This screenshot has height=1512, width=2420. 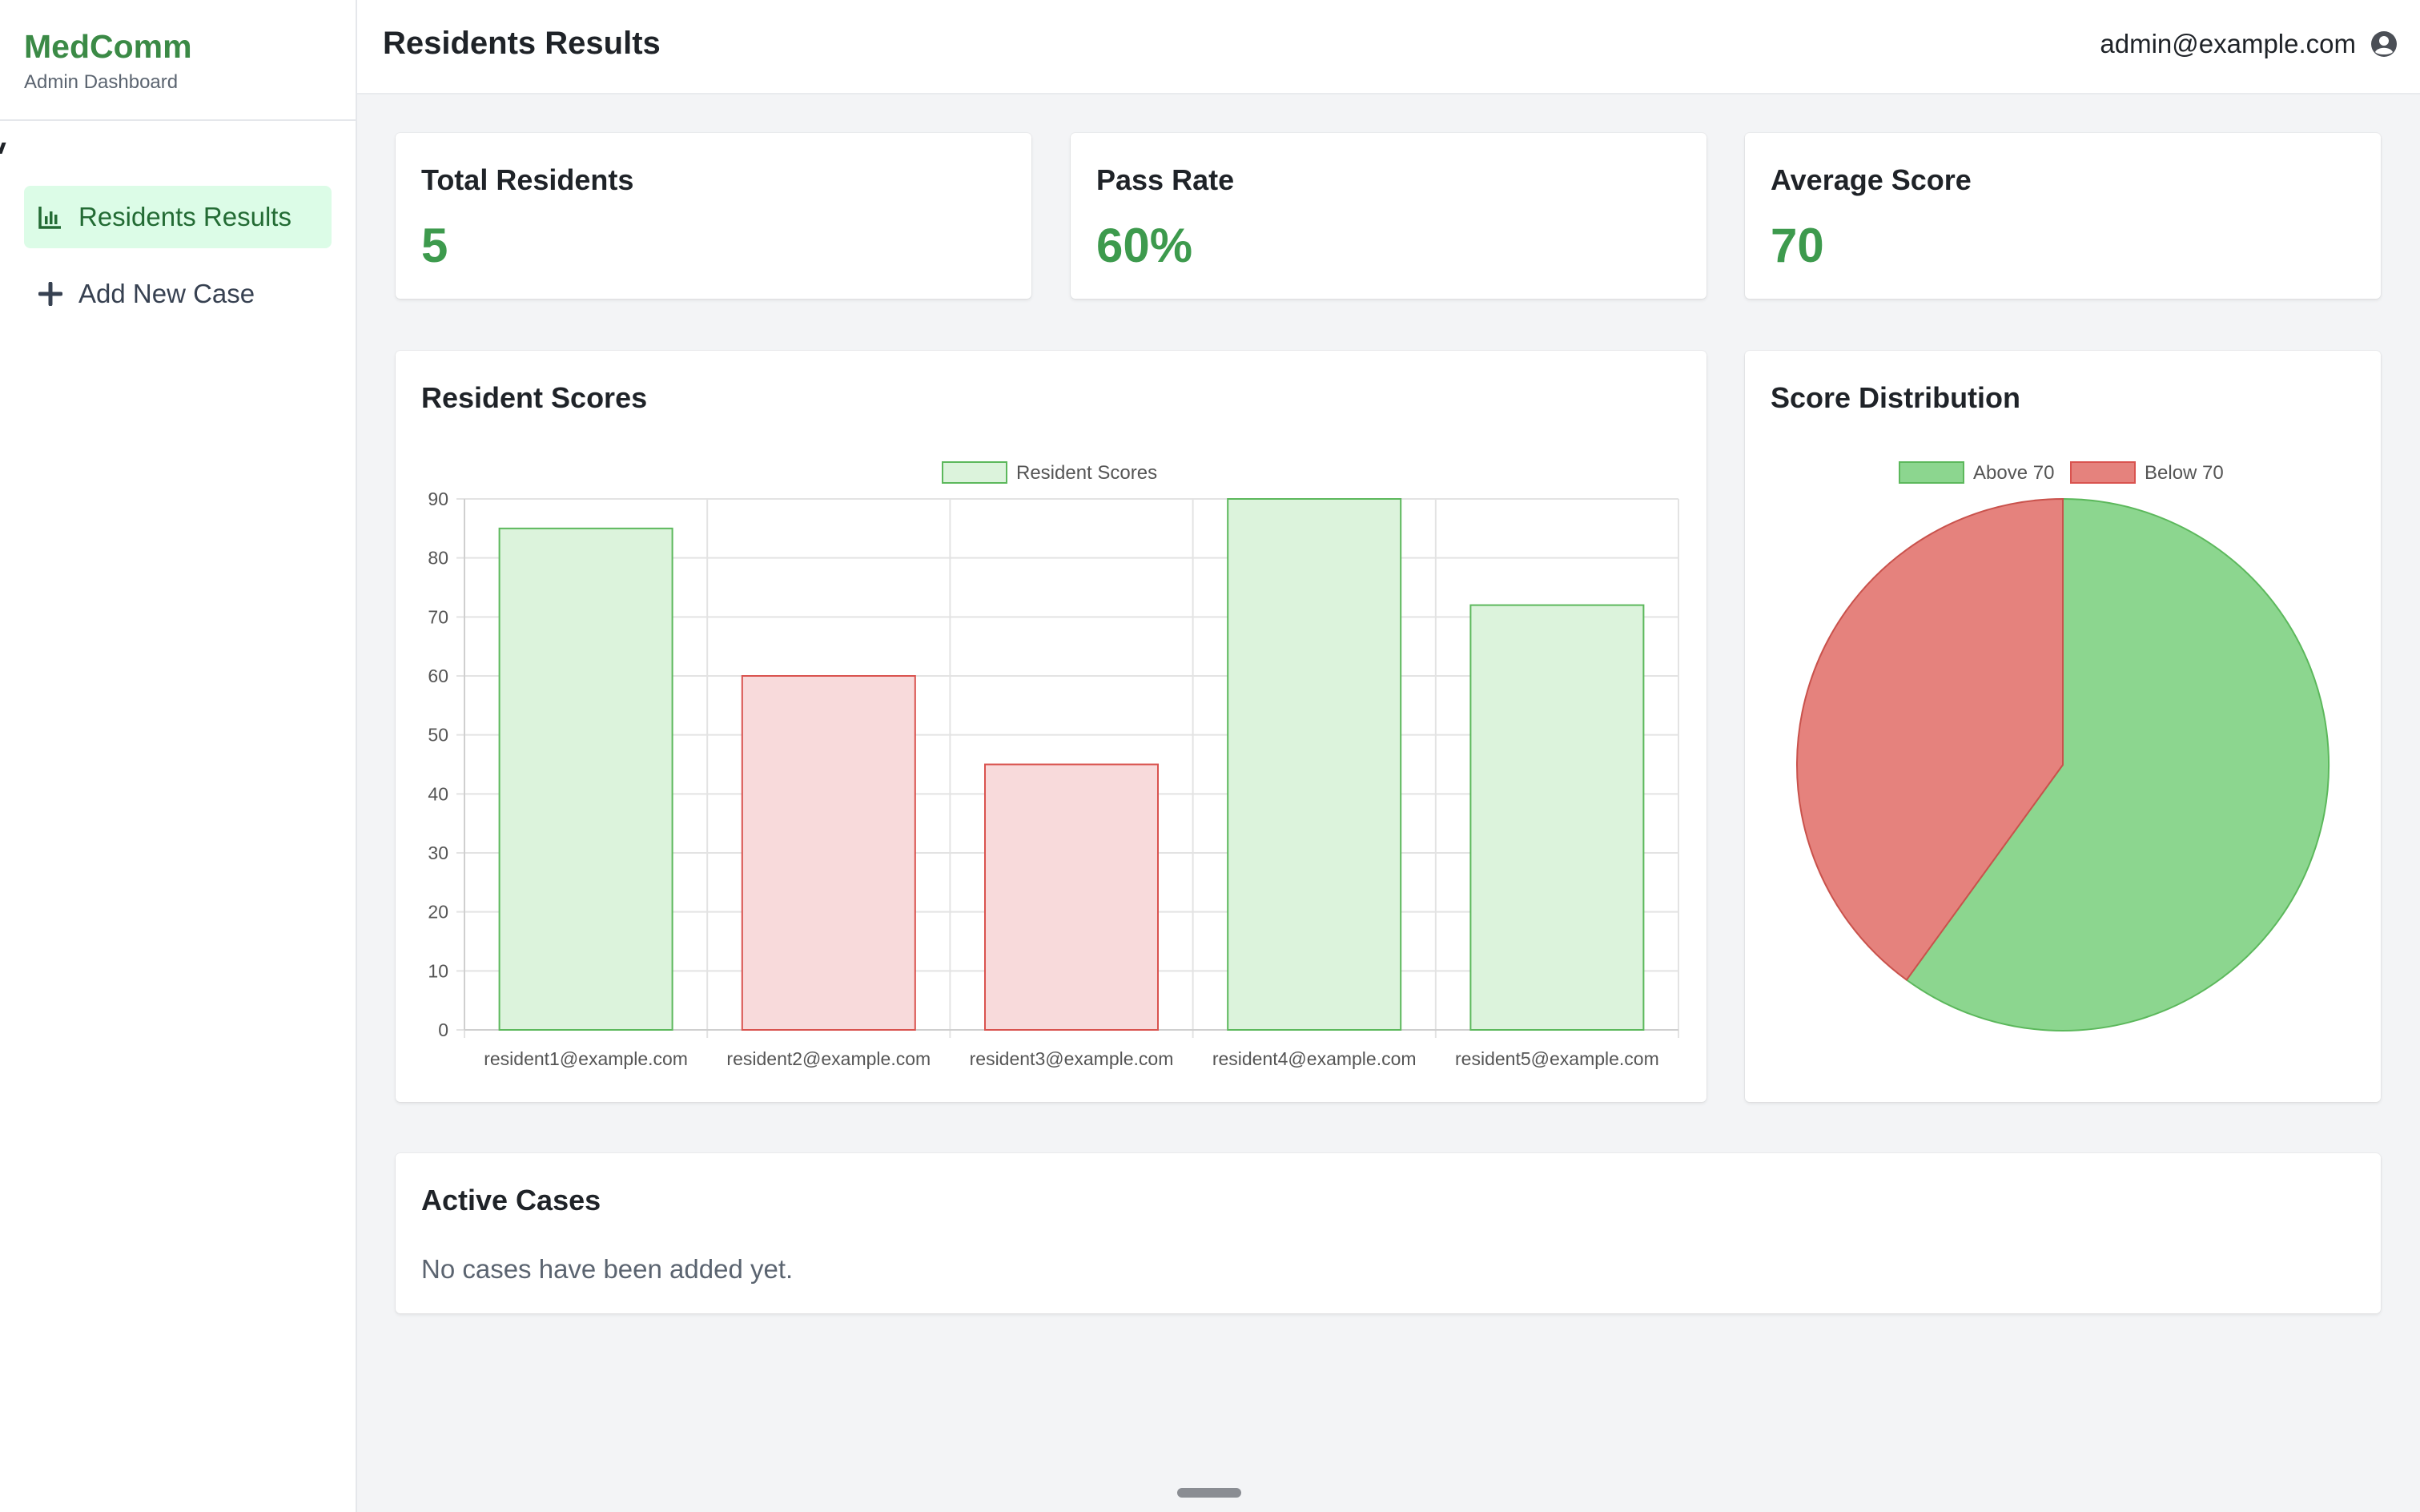 What do you see at coordinates (3, 148) in the screenshot?
I see `collapse-mark` at bounding box center [3, 148].